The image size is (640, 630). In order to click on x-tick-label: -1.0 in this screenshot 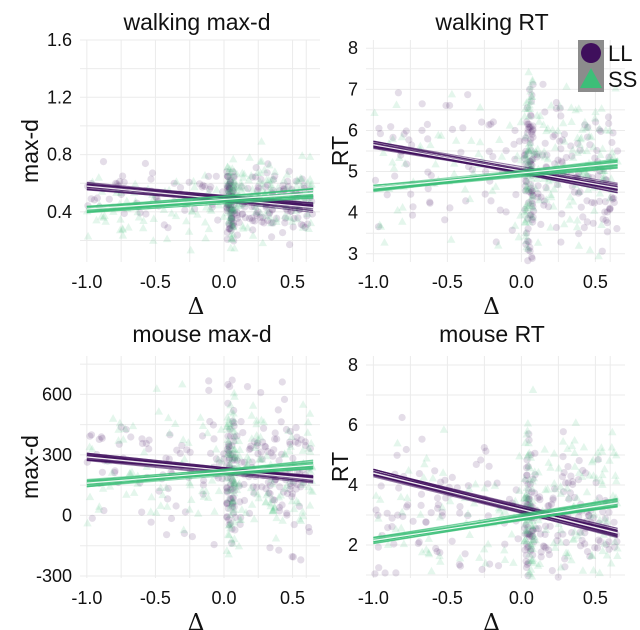, I will do `click(373, 282)`.